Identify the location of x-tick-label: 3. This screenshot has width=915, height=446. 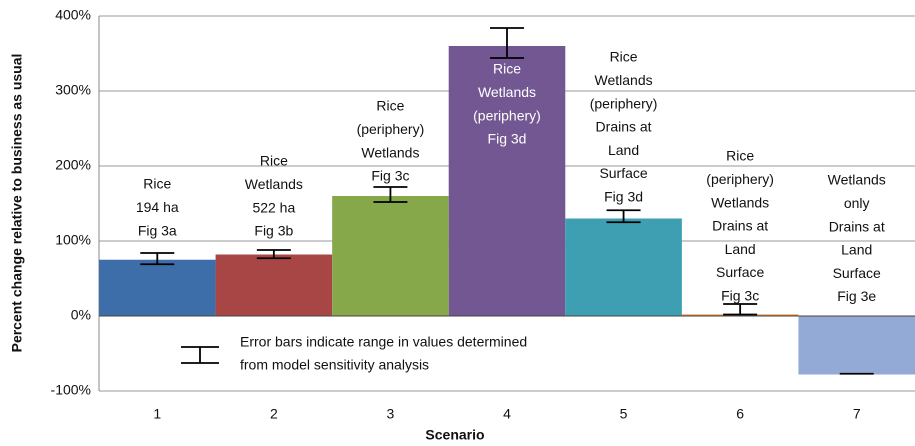
(391, 414).